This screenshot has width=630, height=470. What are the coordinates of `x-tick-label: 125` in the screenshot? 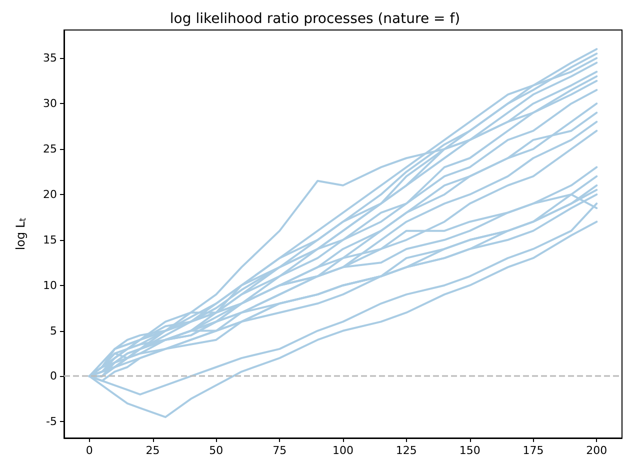 It's located at (406, 450).